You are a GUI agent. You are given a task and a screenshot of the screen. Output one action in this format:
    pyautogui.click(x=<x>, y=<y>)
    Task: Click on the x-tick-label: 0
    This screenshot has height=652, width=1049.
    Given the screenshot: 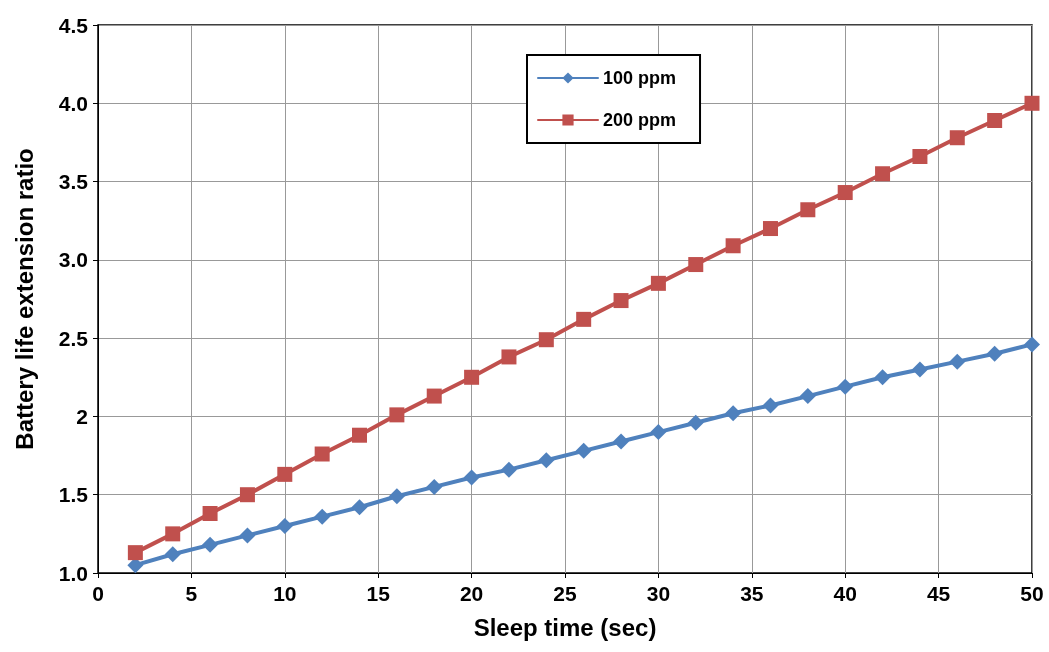 What is the action you would take?
    pyautogui.click(x=98, y=593)
    